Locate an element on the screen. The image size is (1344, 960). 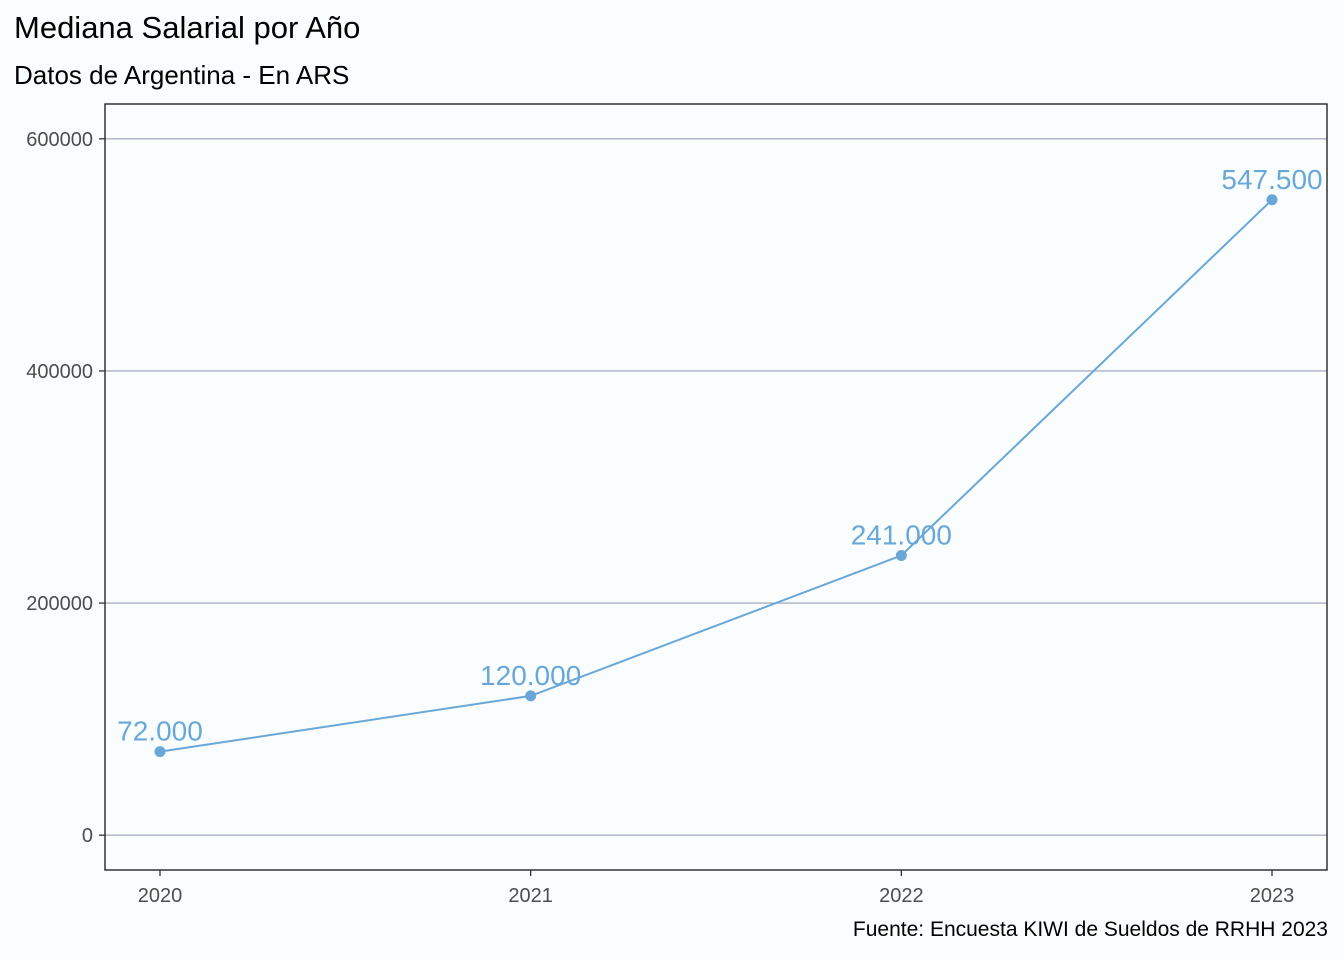
x-tick-label: 2023 is located at coordinates (1272, 896).